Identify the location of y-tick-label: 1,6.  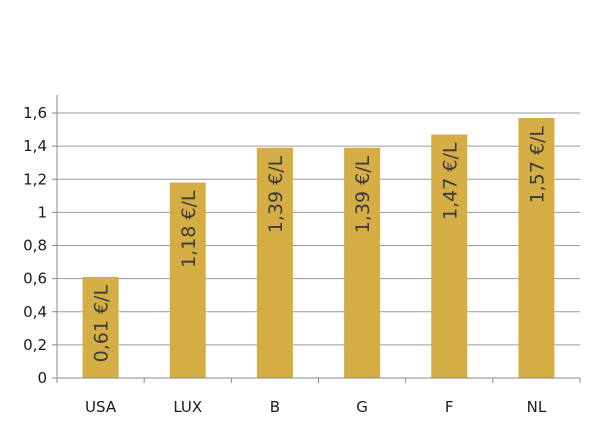
(35, 113).